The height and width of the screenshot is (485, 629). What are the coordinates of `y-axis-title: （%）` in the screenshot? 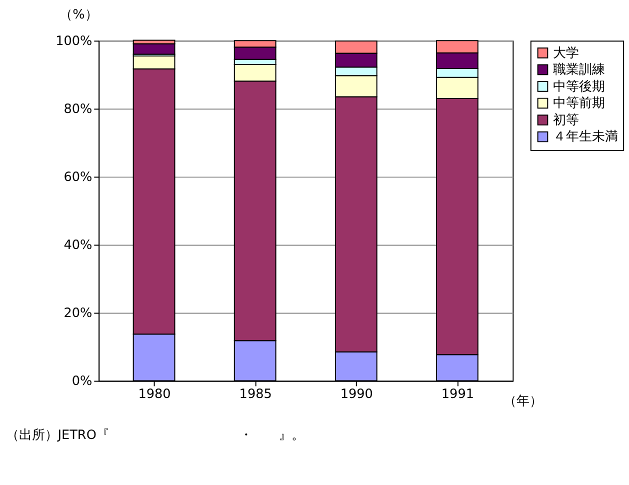 It's located at (79, 14).